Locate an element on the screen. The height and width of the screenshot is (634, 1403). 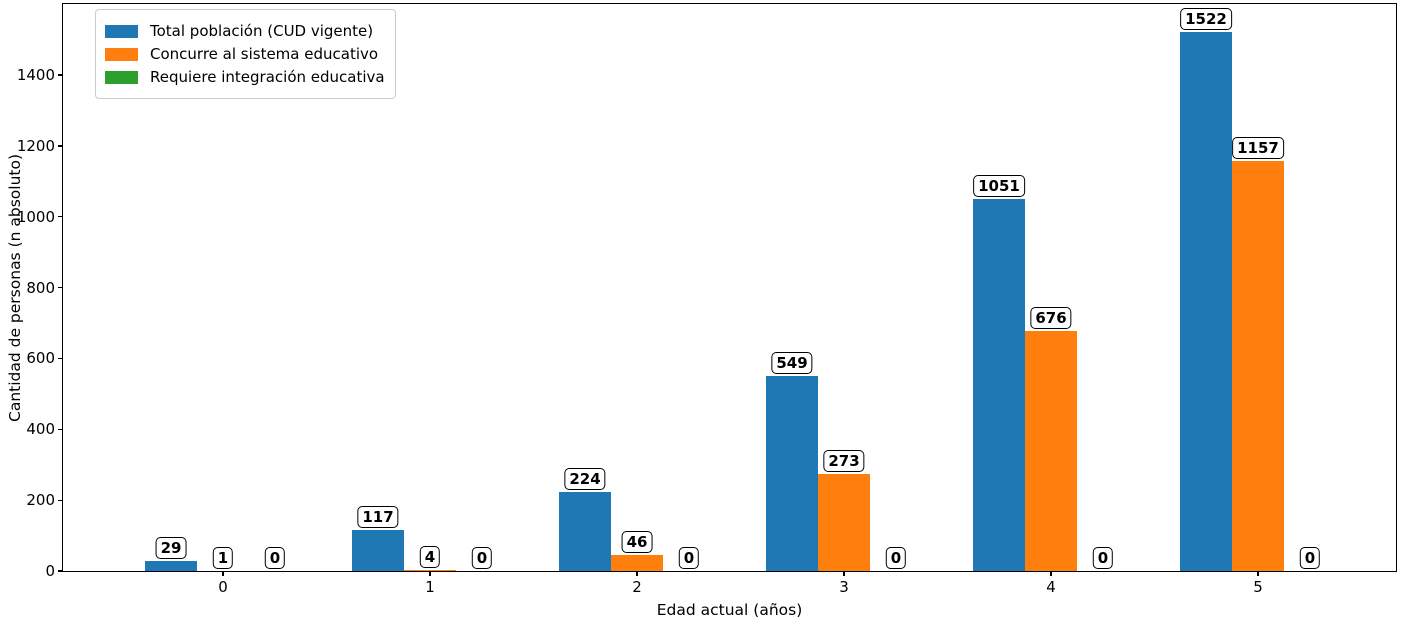
x-axis-label: Edad actual (años) is located at coordinates (729, 610).